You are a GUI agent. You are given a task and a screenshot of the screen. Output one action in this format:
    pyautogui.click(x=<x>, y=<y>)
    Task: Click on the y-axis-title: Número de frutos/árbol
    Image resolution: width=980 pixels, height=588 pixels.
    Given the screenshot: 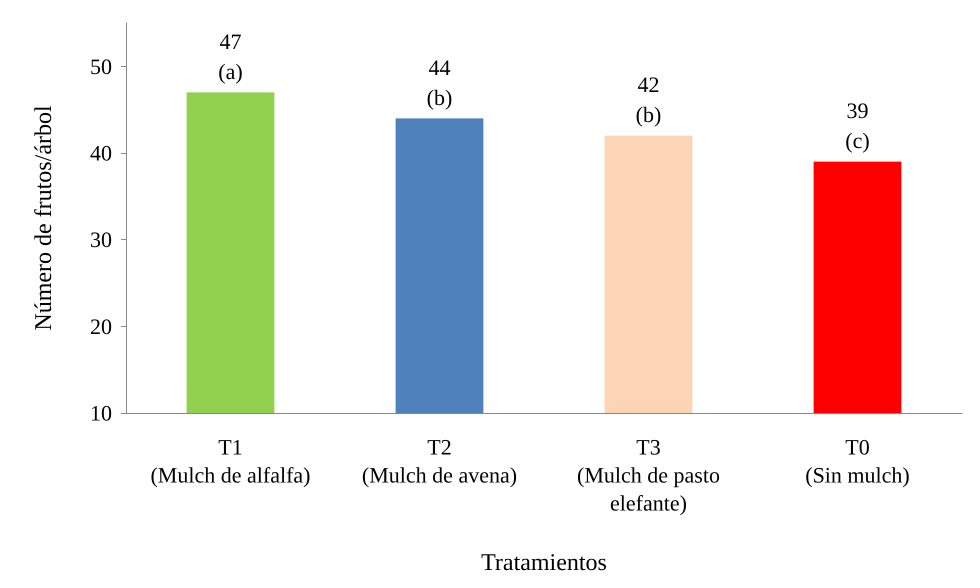 What is the action you would take?
    pyautogui.click(x=44, y=218)
    